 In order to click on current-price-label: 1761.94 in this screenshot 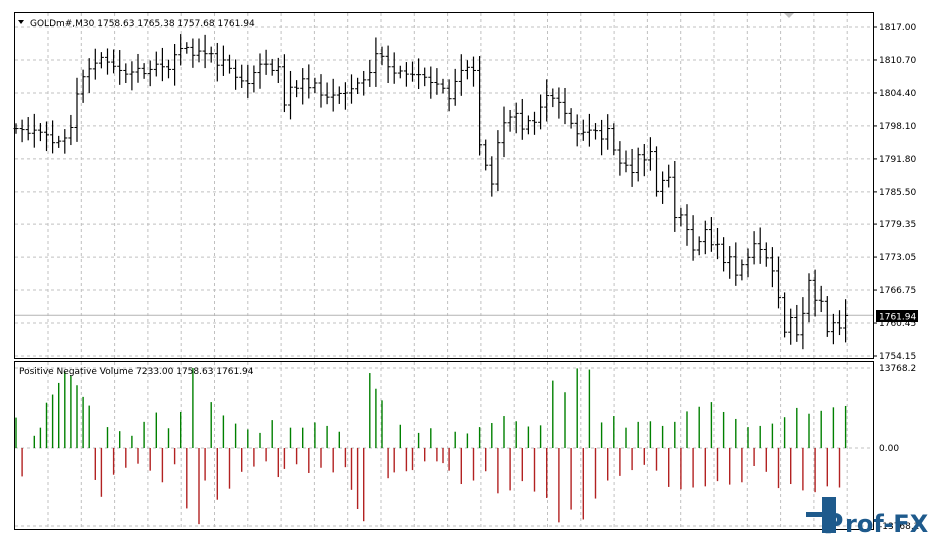, I will do `click(897, 318)`.